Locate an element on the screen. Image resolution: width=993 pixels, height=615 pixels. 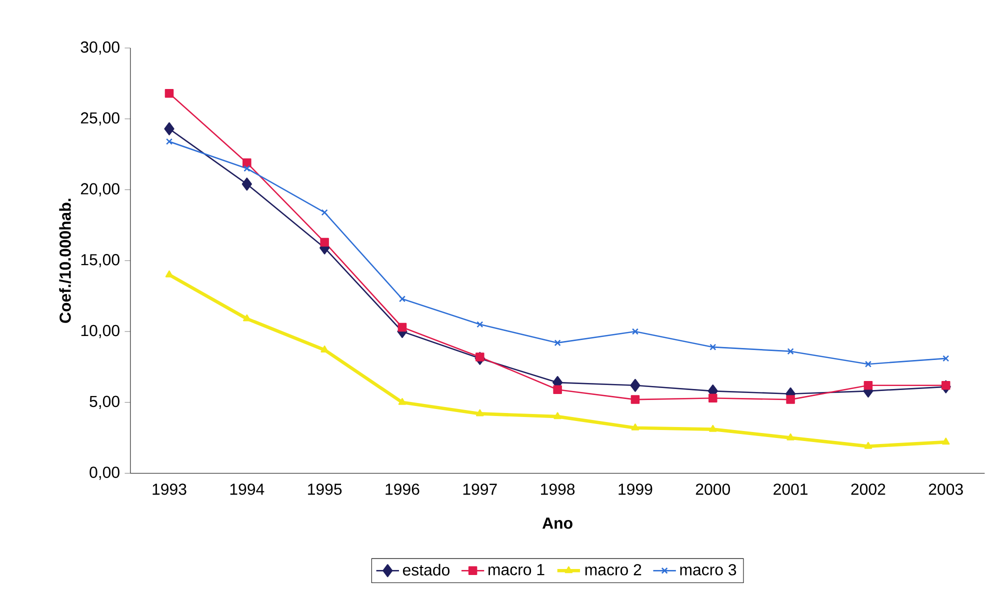
x-tick-label: 2000 is located at coordinates (713, 489).